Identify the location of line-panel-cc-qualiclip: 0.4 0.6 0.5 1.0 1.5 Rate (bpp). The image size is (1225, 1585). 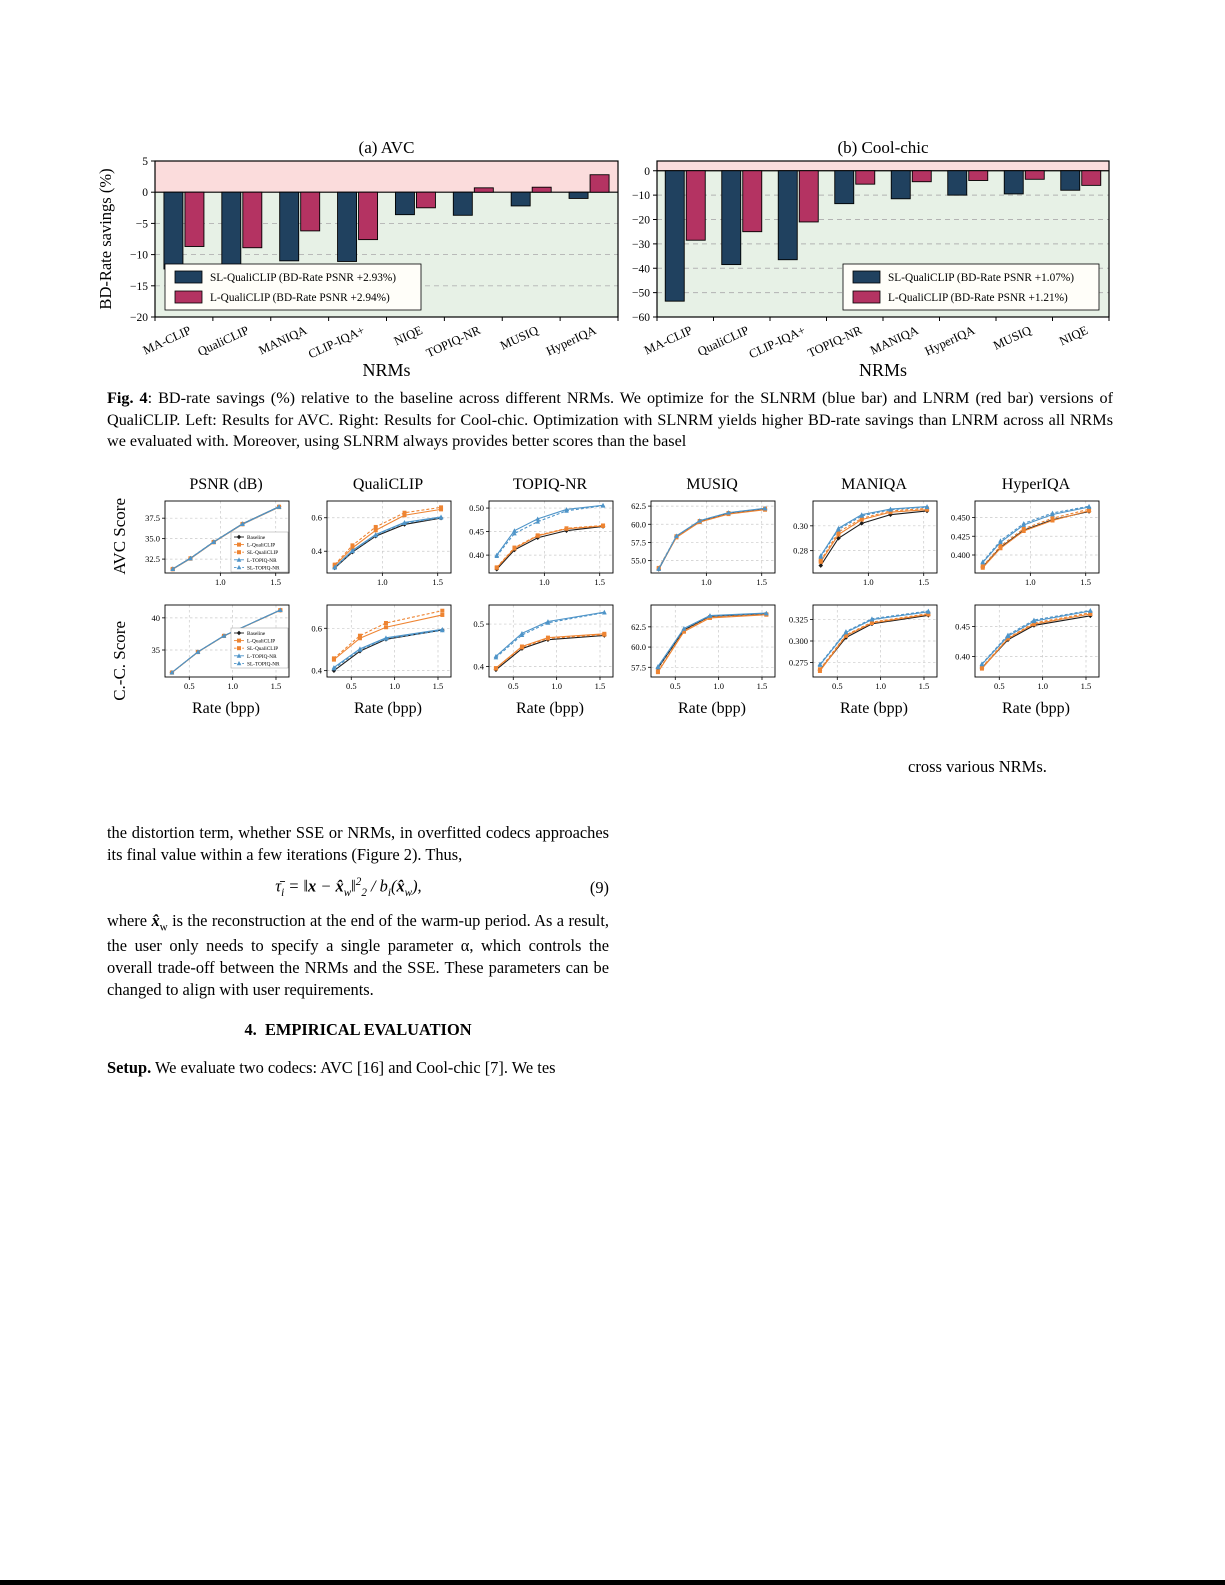
(375, 661).